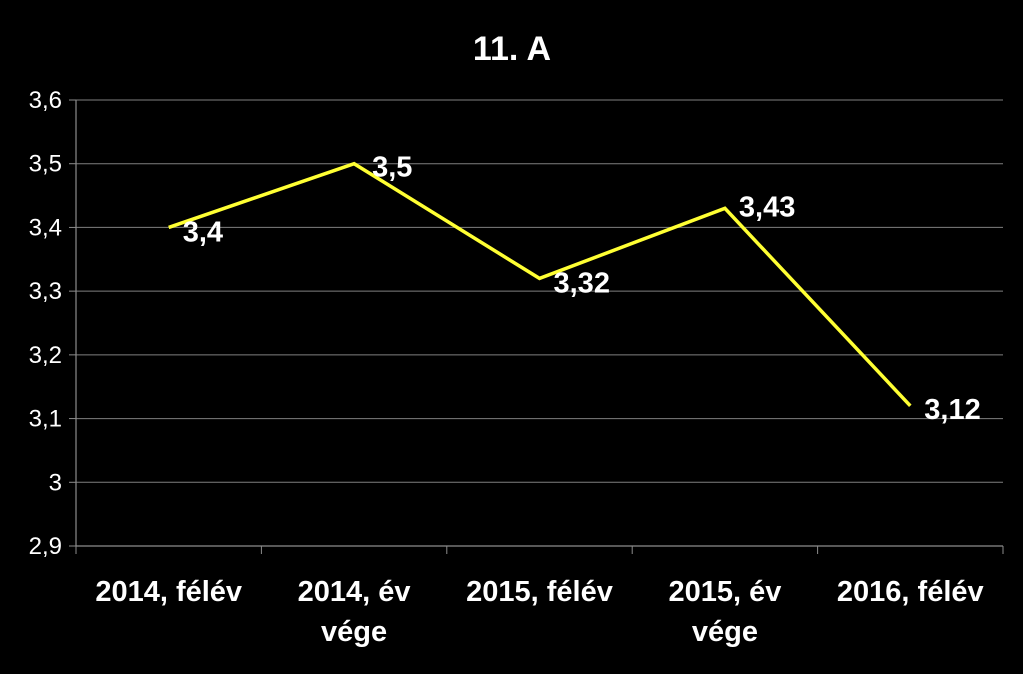  What do you see at coordinates (724, 612) in the screenshot?
I see `x-tick-label: 2015, év vége` at bounding box center [724, 612].